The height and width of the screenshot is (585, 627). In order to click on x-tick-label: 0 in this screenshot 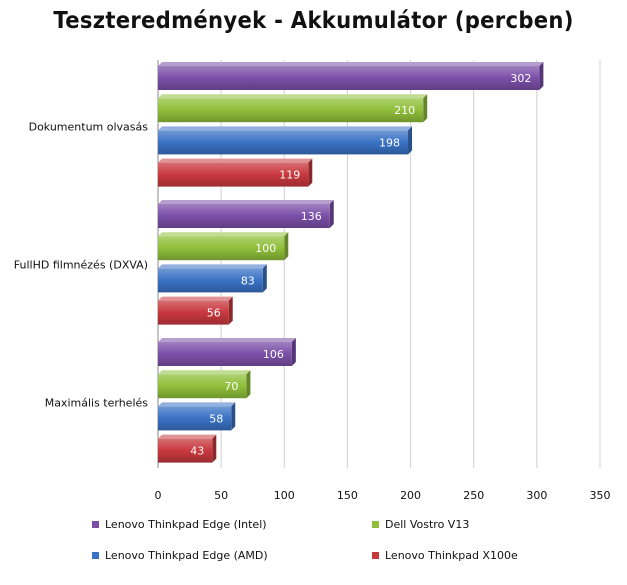, I will do `click(158, 495)`.